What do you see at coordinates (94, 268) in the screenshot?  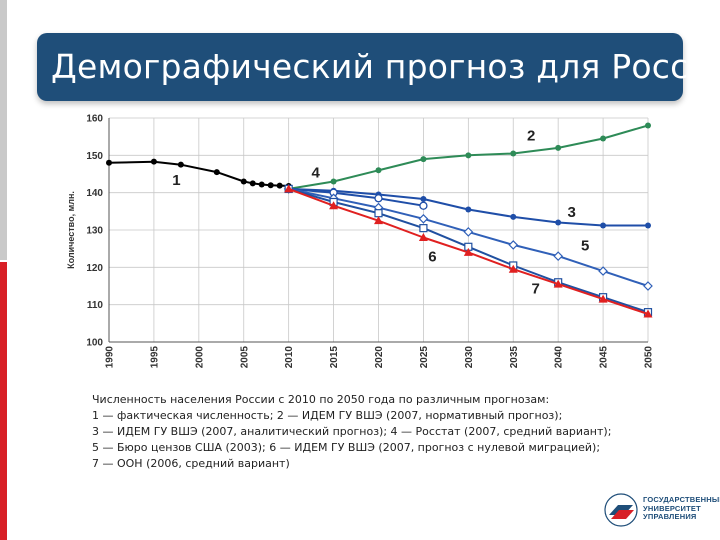 I see `y-tick-label: 120` at bounding box center [94, 268].